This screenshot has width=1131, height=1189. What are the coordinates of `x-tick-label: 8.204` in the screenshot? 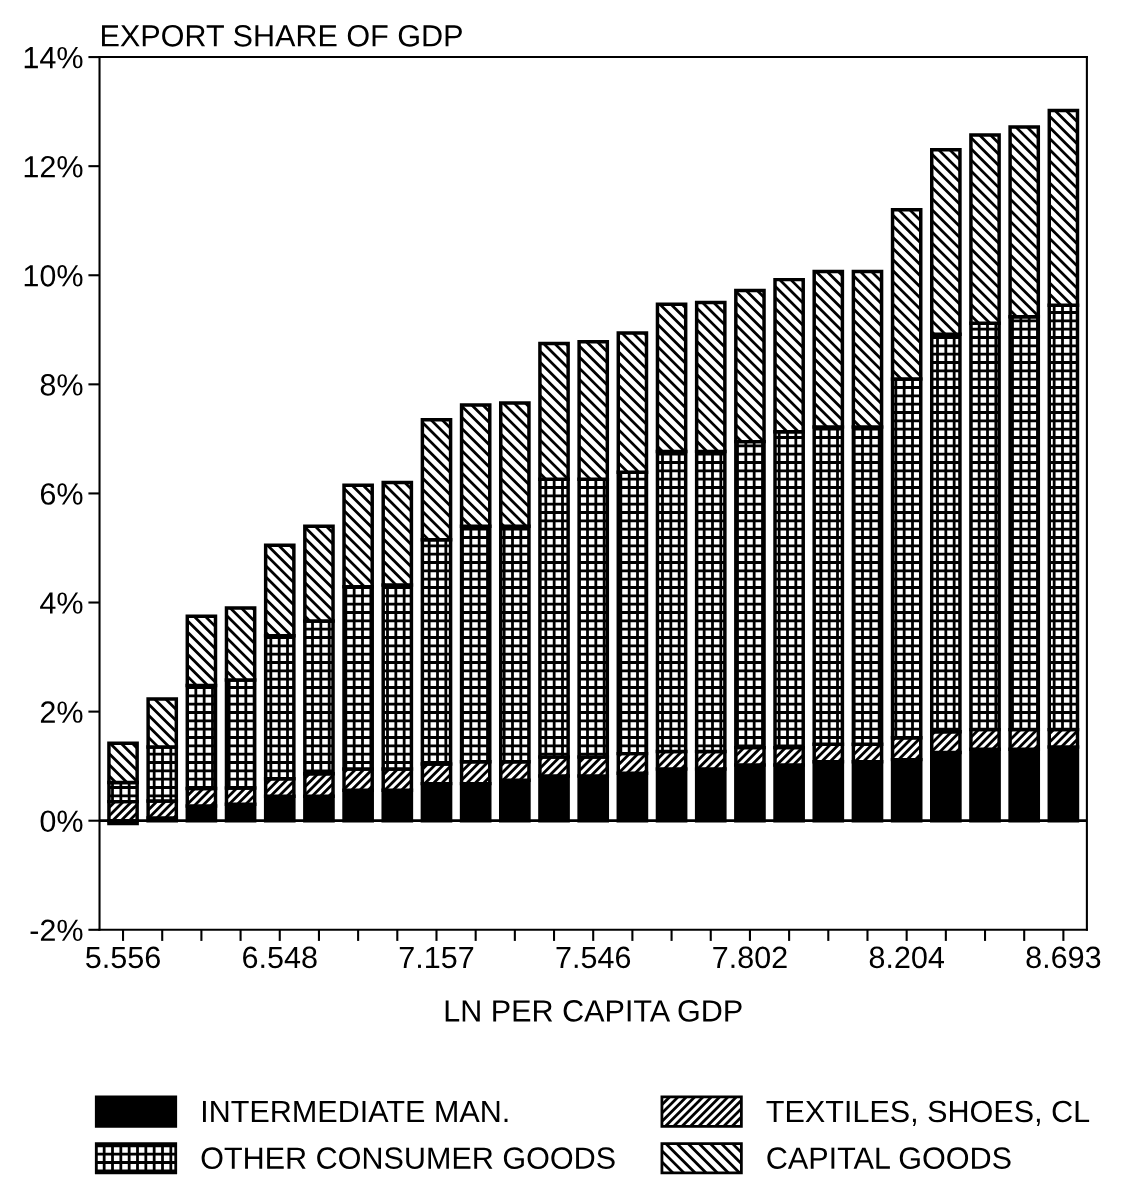 It's located at (906, 957).